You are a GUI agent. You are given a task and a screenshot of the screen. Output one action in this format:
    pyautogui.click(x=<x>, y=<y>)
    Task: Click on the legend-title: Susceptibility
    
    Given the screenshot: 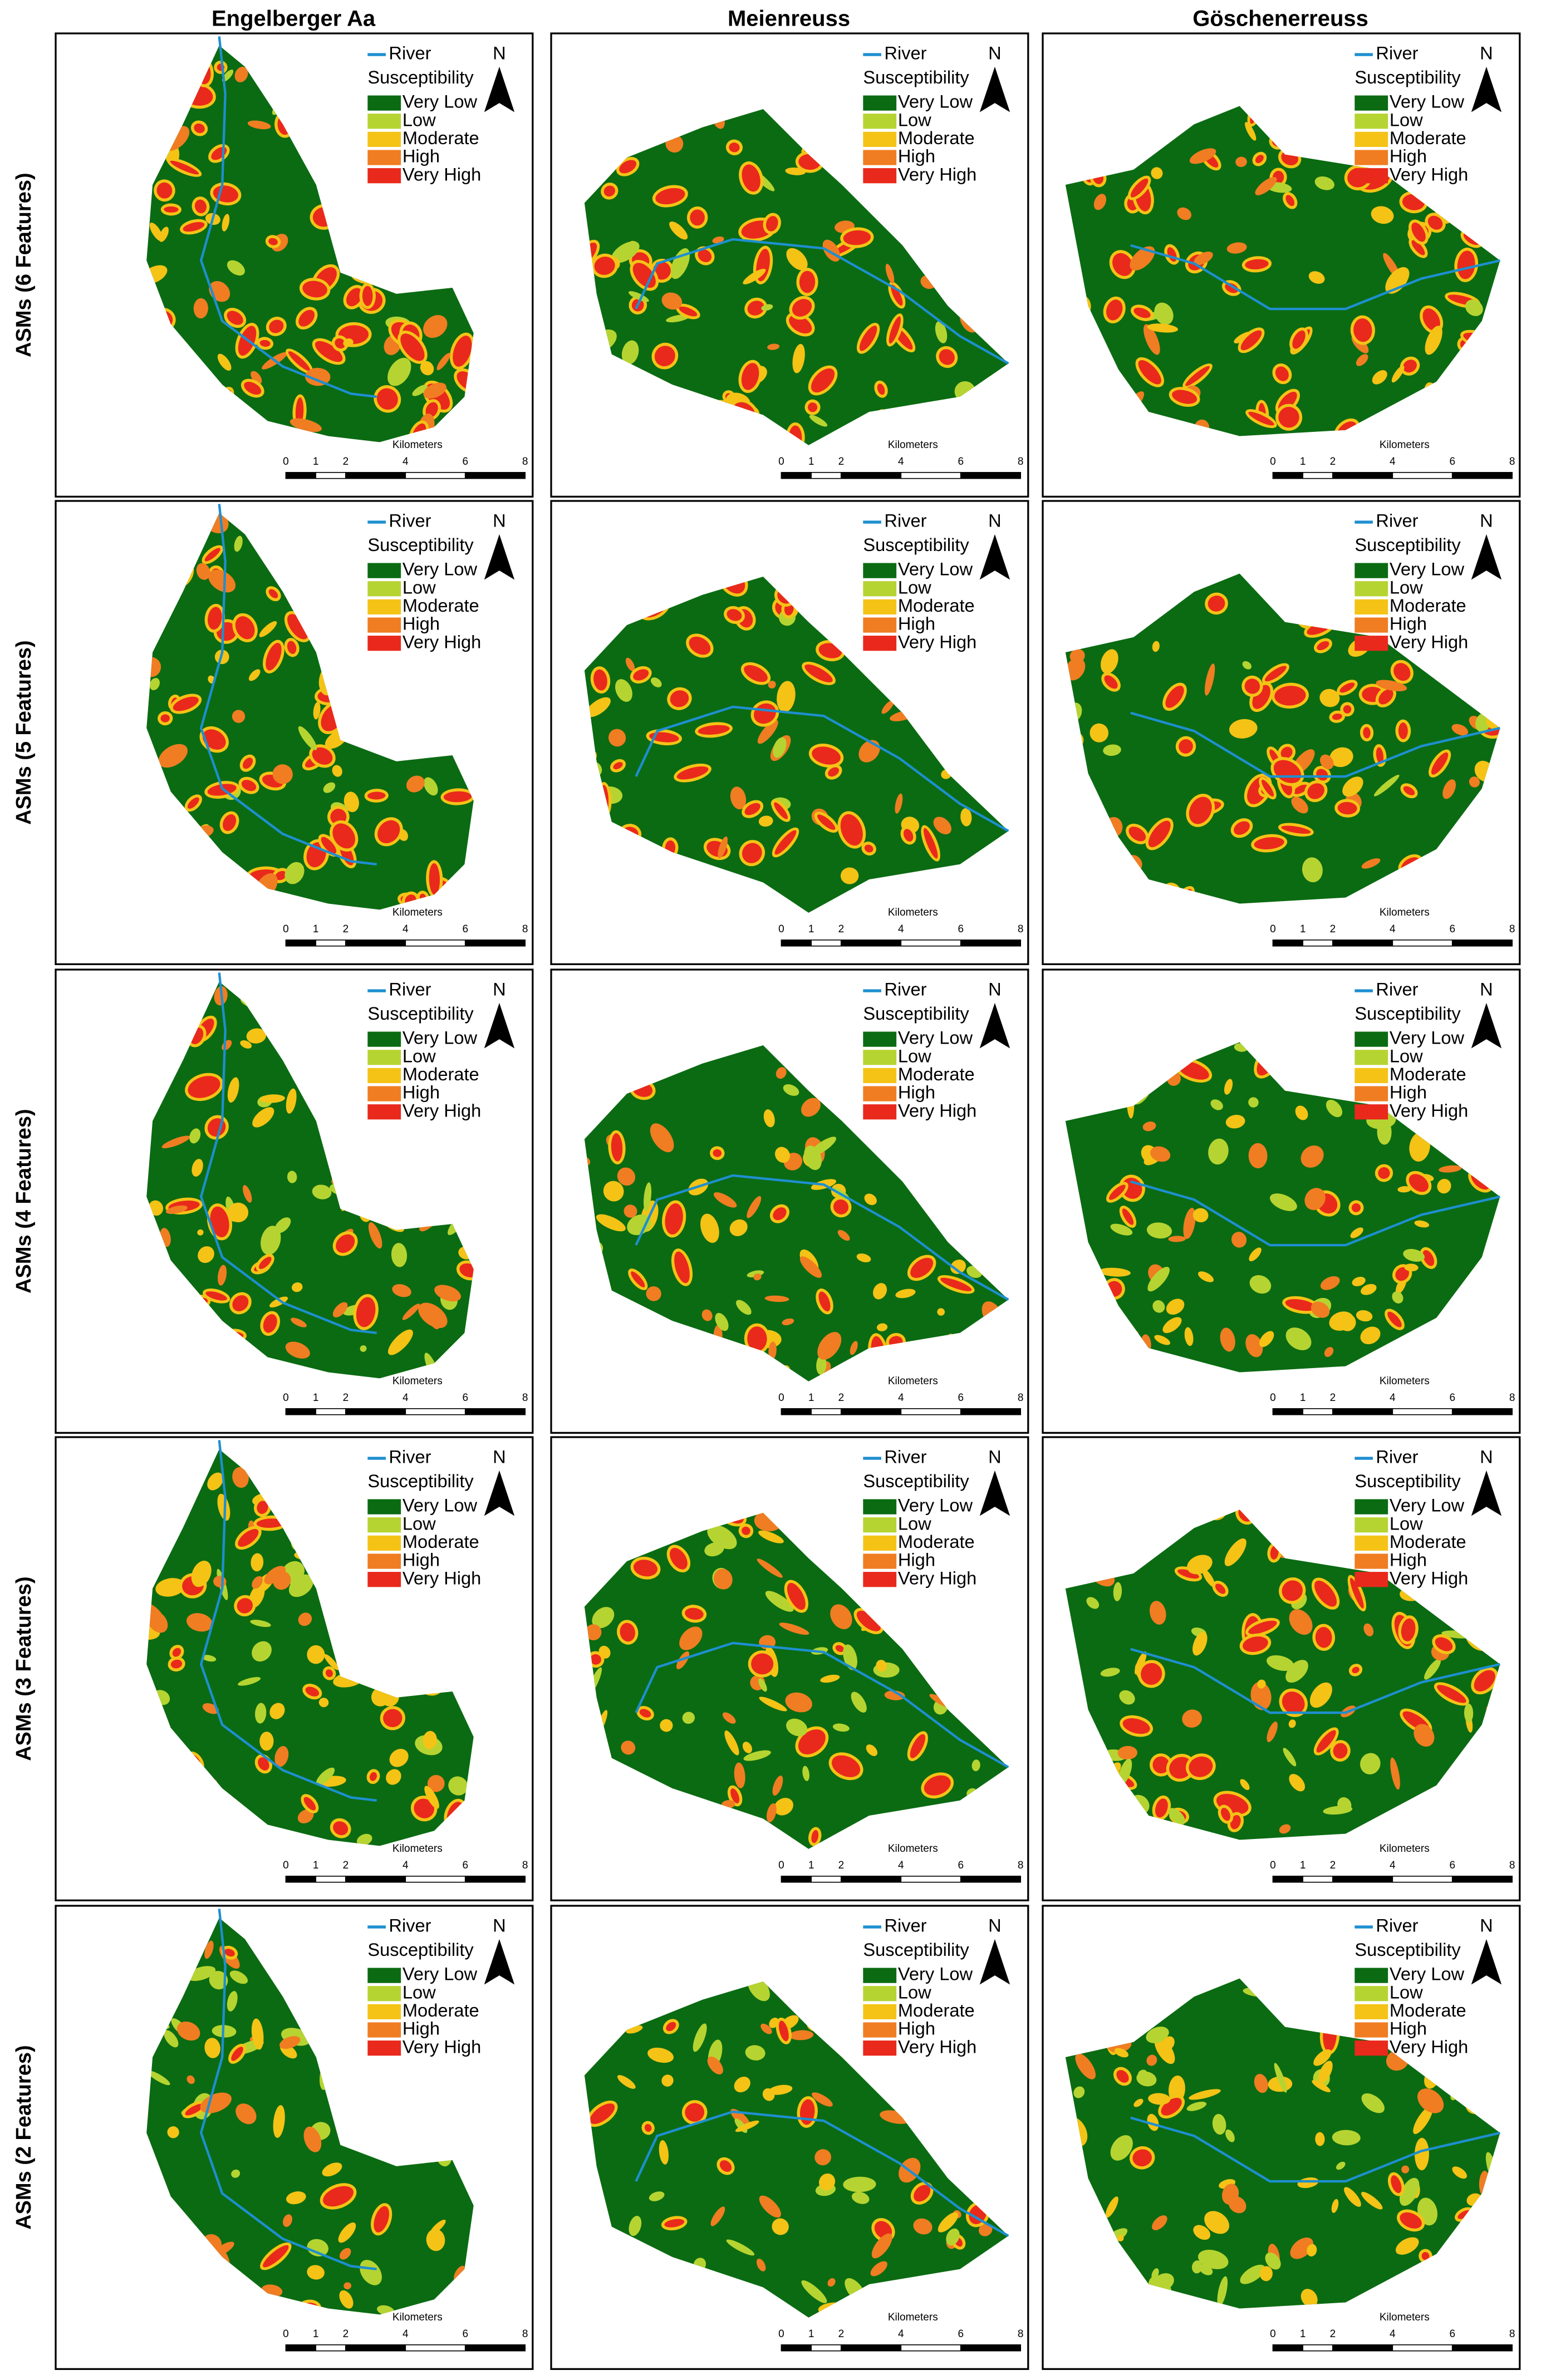 What is the action you would take?
    pyautogui.click(x=916, y=1481)
    